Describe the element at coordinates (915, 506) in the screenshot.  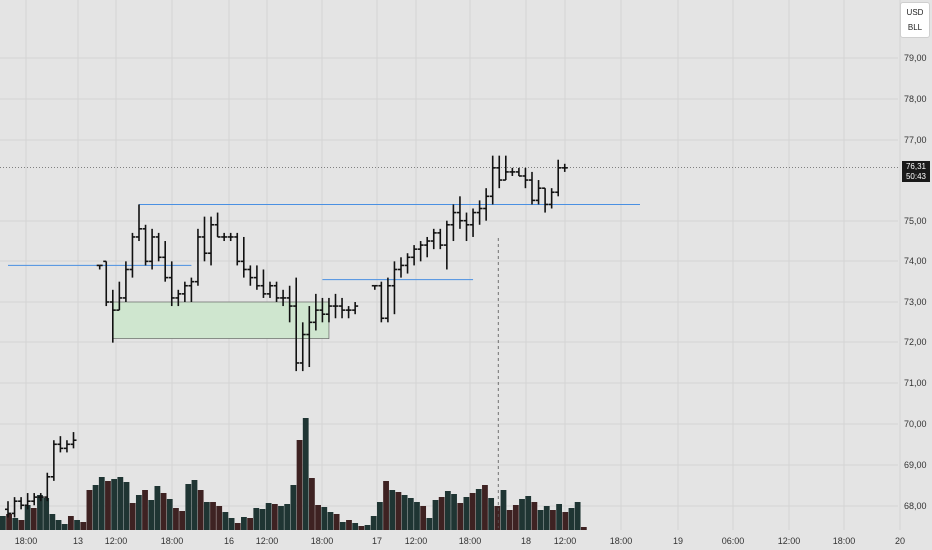
I see `y-axis-tick-label: 68,00` at that location.